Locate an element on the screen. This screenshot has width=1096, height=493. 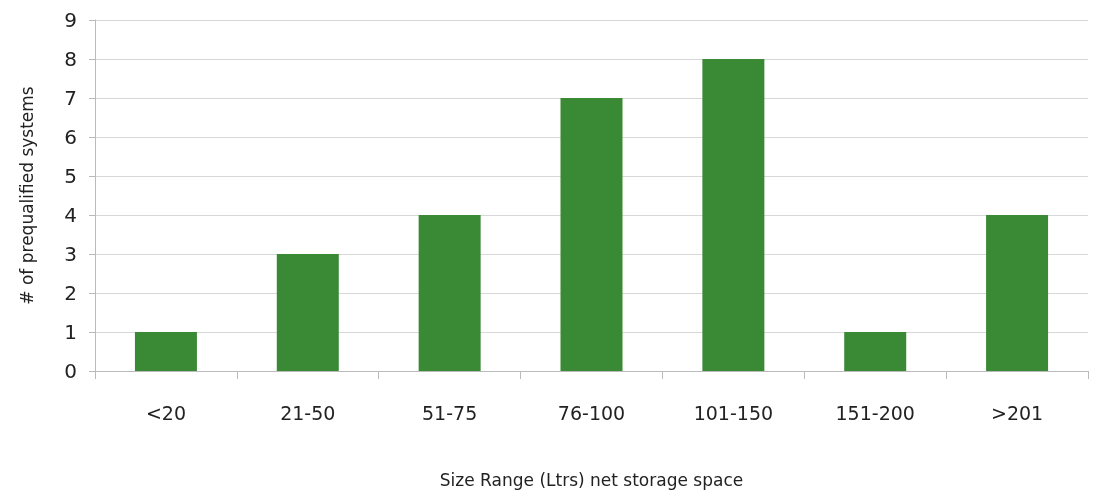
y-tick-label: 3 is located at coordinates (70, 254).